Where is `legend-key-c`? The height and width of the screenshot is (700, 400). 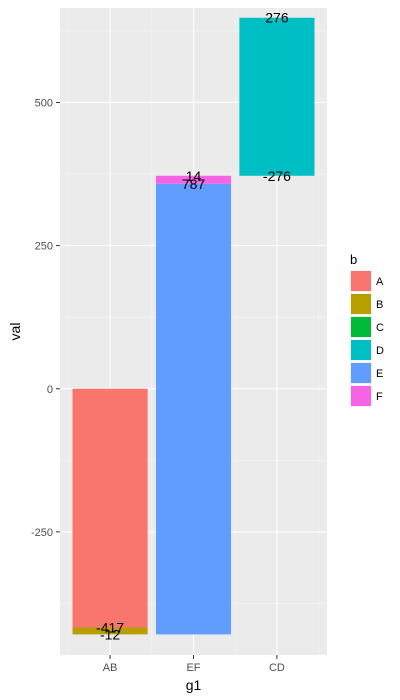 legend-key-c is located at coordinates (361, 327).